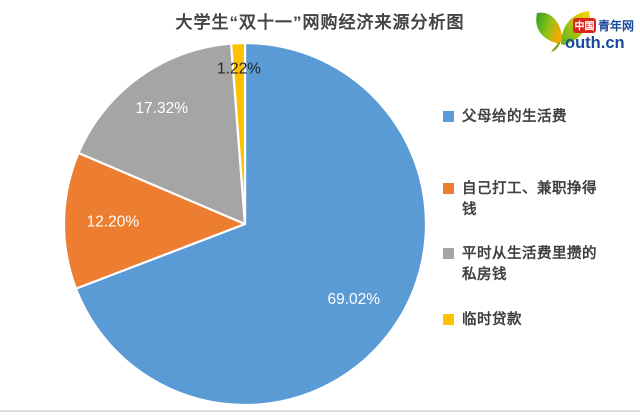 The width and height of the screenshot is (640, 418). I want to click on logo-badge-text: 中国, so click(585, 26).